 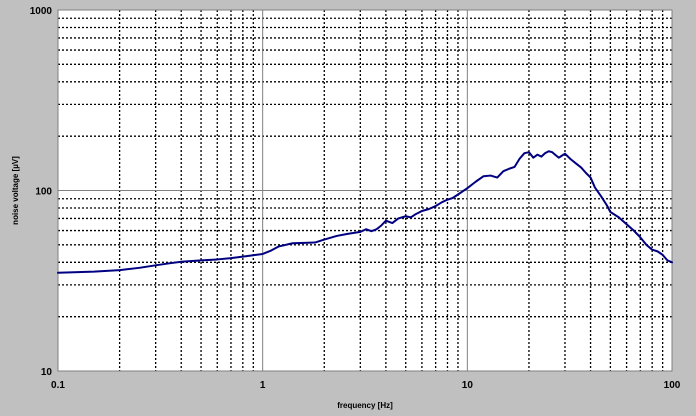 I want to click on x-tick-label: 0.1, so click(x=58, y=385).